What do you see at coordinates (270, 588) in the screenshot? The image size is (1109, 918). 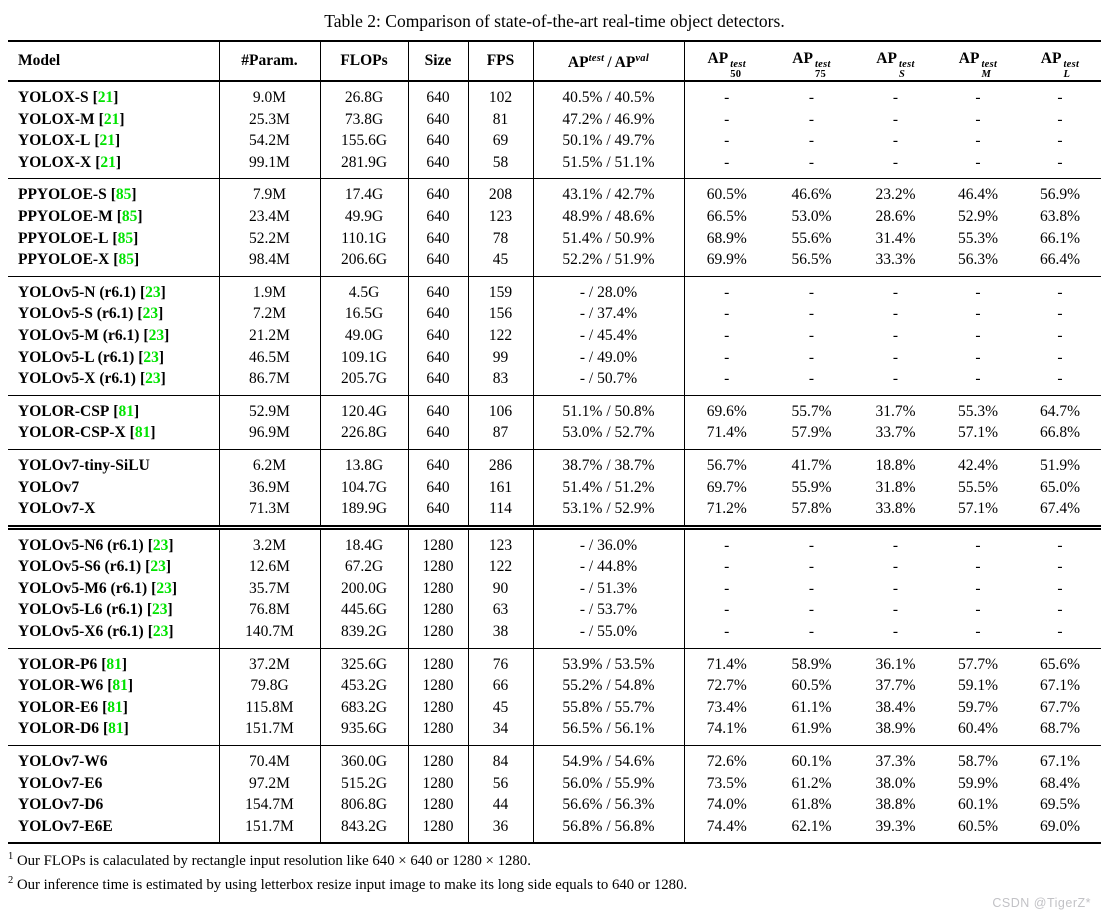 I see `cell-params: 35.7M` at bounding box center [270, 588].